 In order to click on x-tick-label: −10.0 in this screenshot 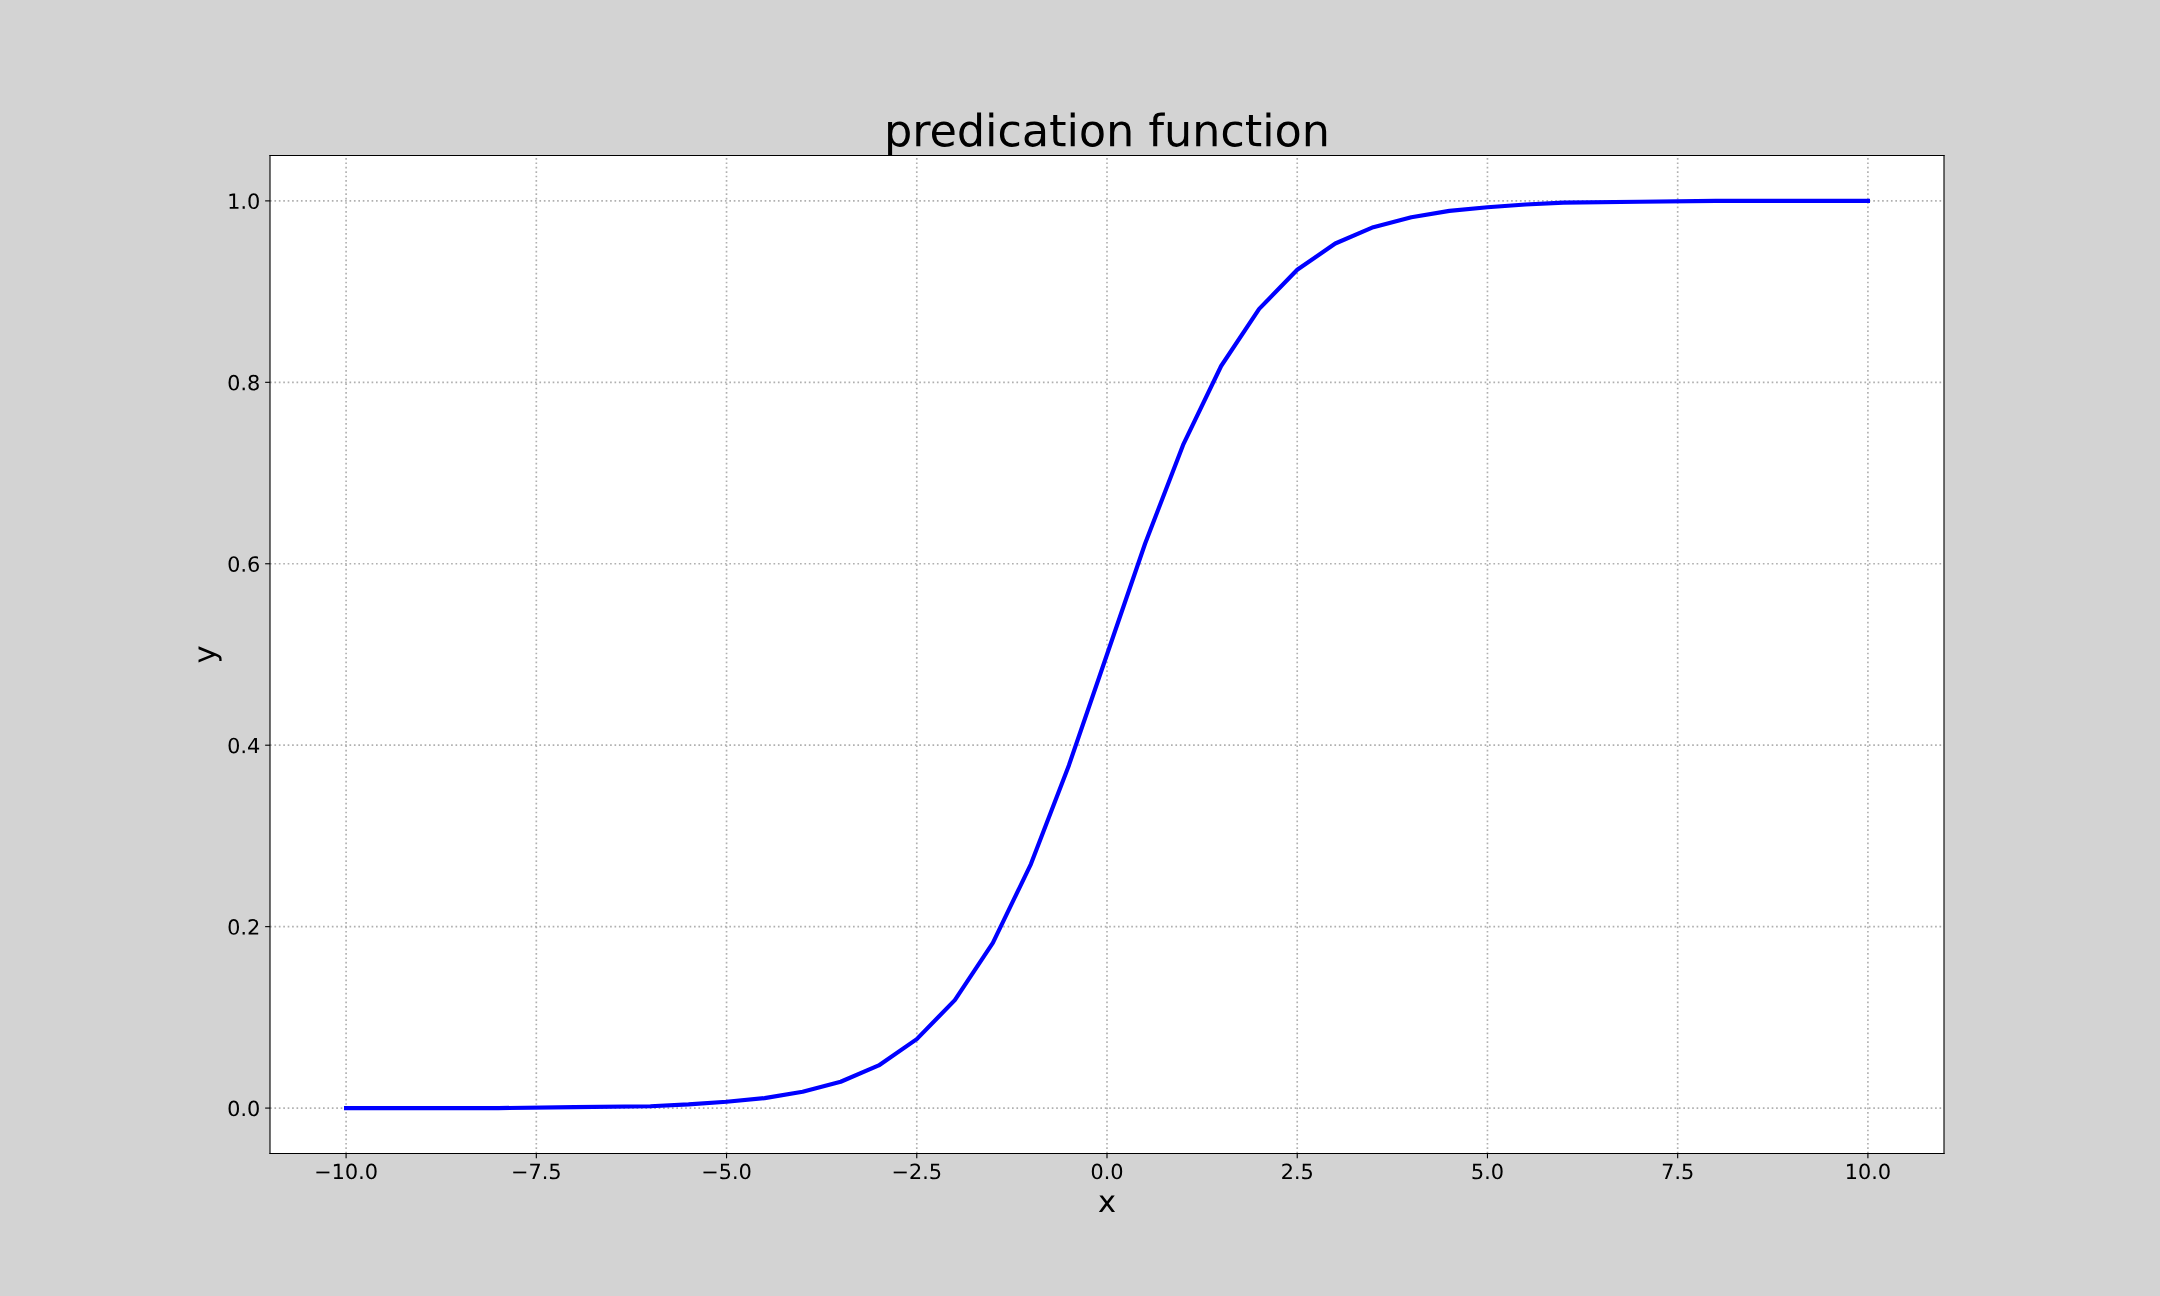, I will do `click(346, 1171)`.